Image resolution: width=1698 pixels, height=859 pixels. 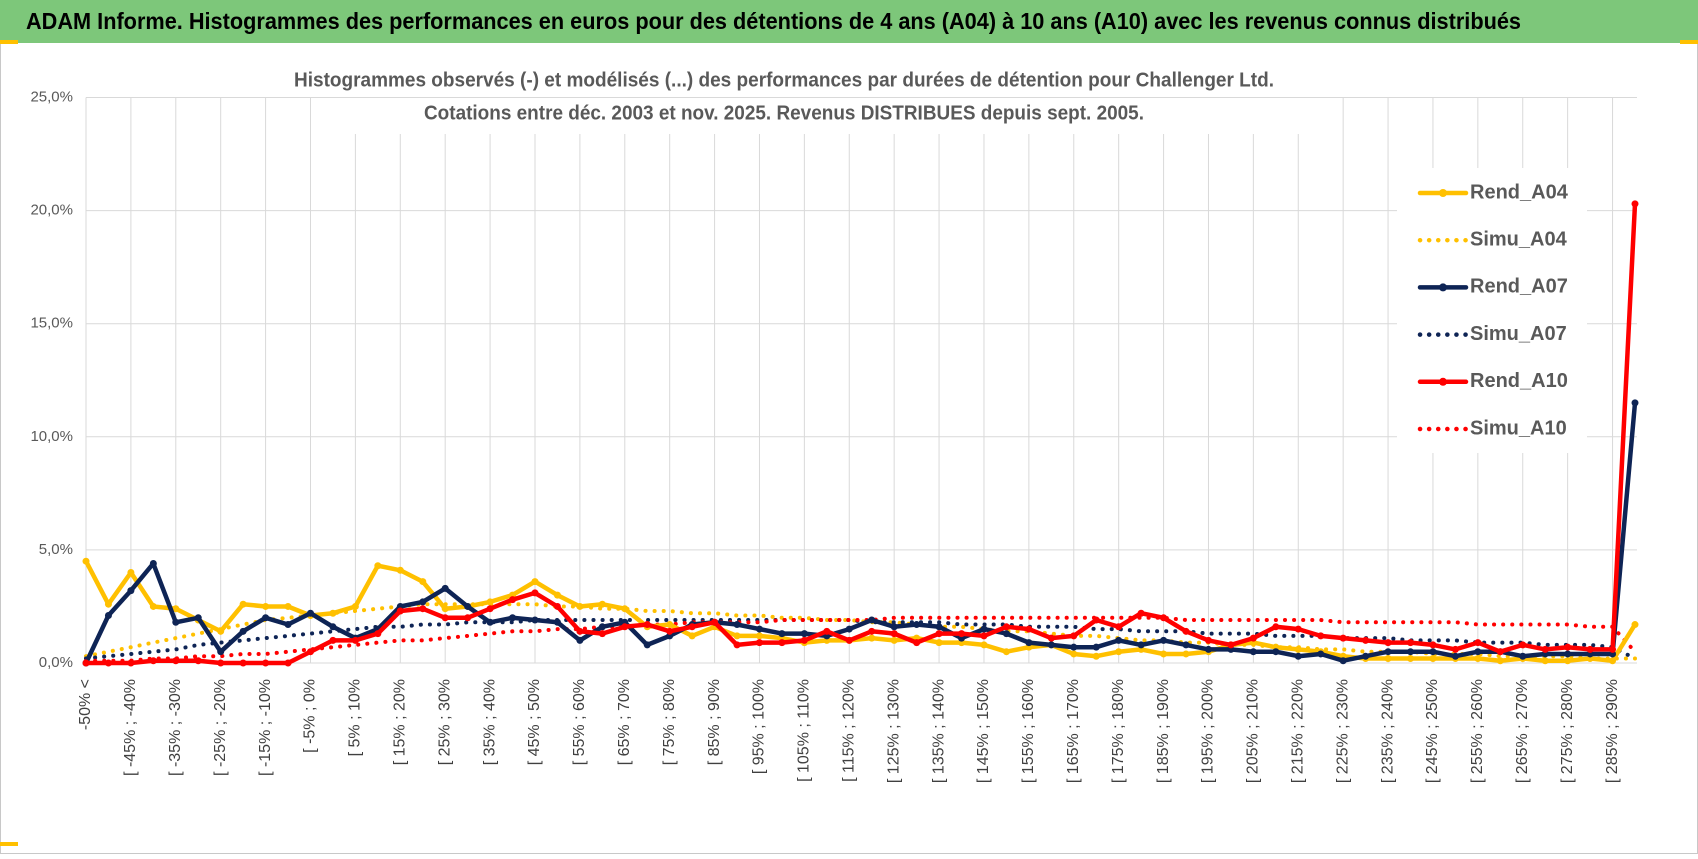 I want to click on x-tick-label: [ 155% ; 160%, so click(x=1028, y=731).